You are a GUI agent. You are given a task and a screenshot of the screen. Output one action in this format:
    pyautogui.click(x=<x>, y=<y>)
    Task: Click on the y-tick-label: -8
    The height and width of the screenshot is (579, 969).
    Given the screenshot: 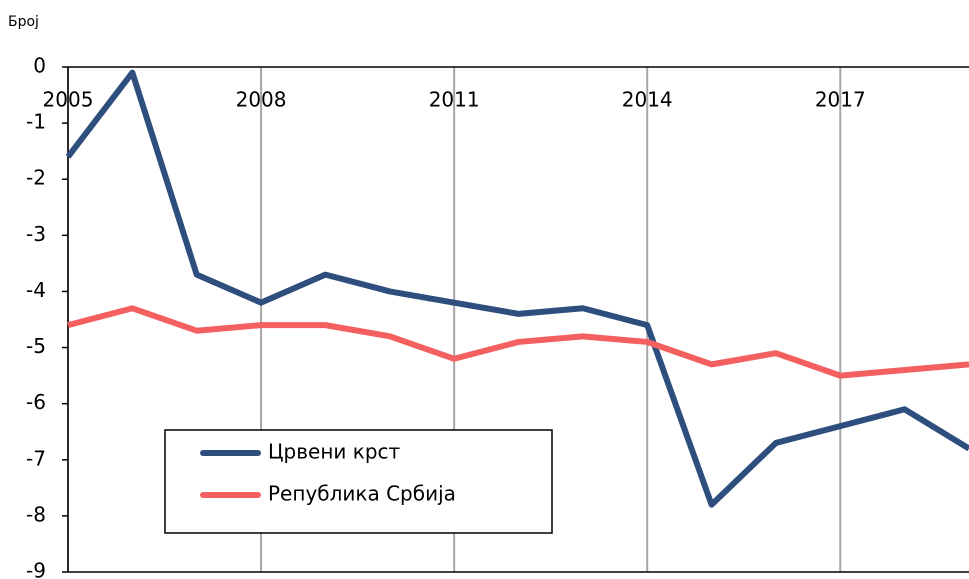 What is the action you would take?
    pyautogui.click(x=36, y=514)
    